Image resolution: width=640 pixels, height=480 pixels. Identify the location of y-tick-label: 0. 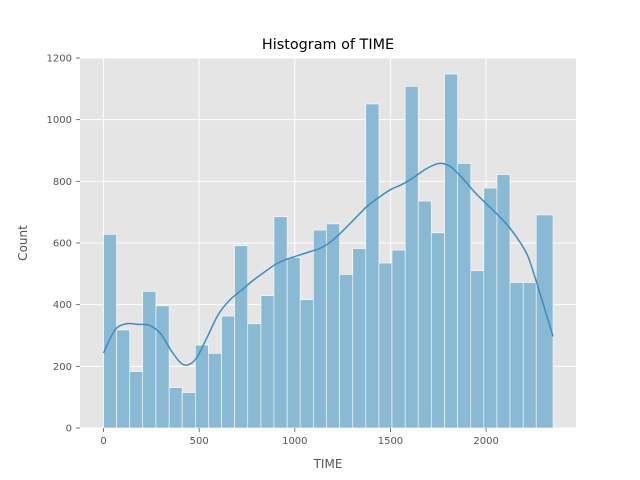
(69, 429).